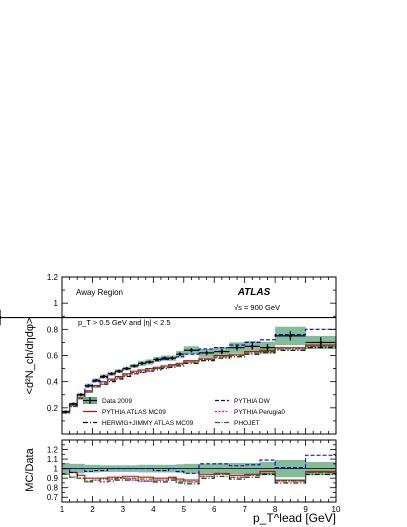 The image size is (407, 527). Describe the element at coordinates (53, 488) in the screenshot. I see `ratio-y-tick-label: 0.8` at that location.